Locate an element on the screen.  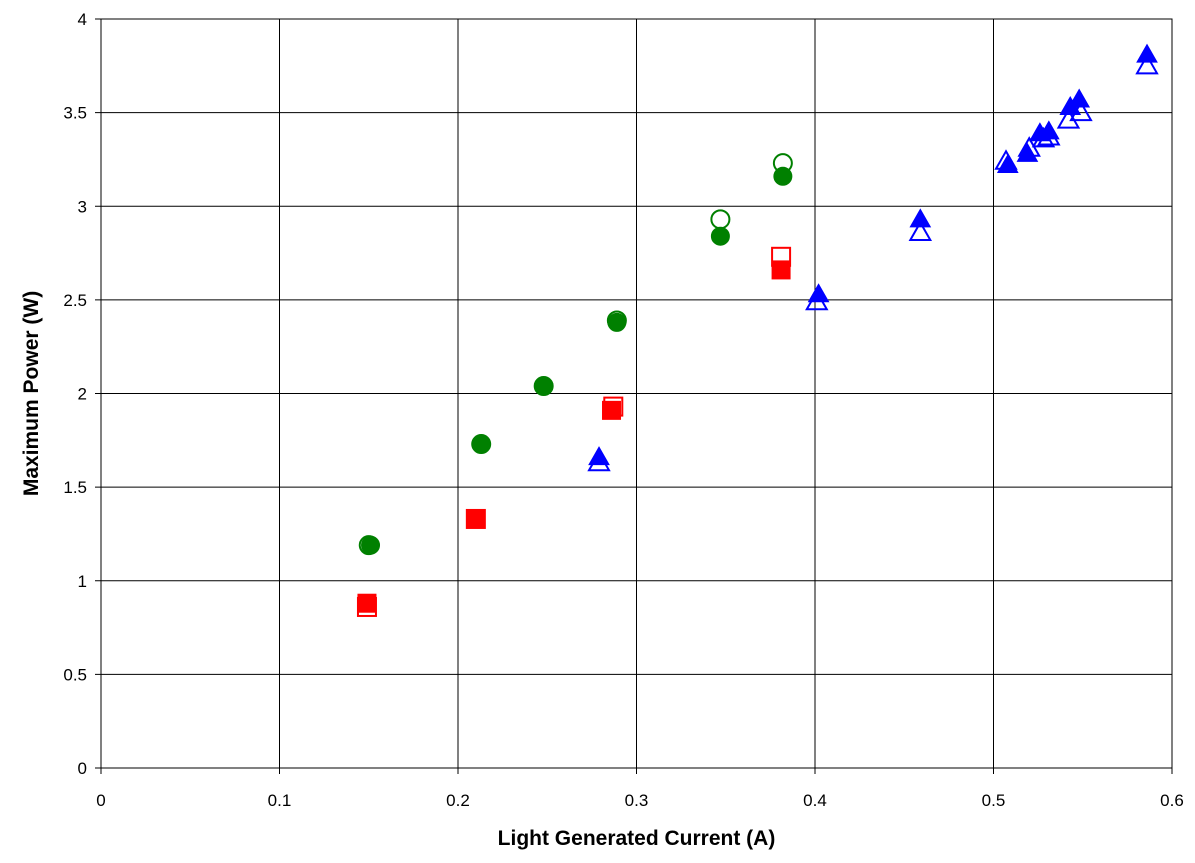
y-tick-label: 2.5 is located at coordinates (75, 300).